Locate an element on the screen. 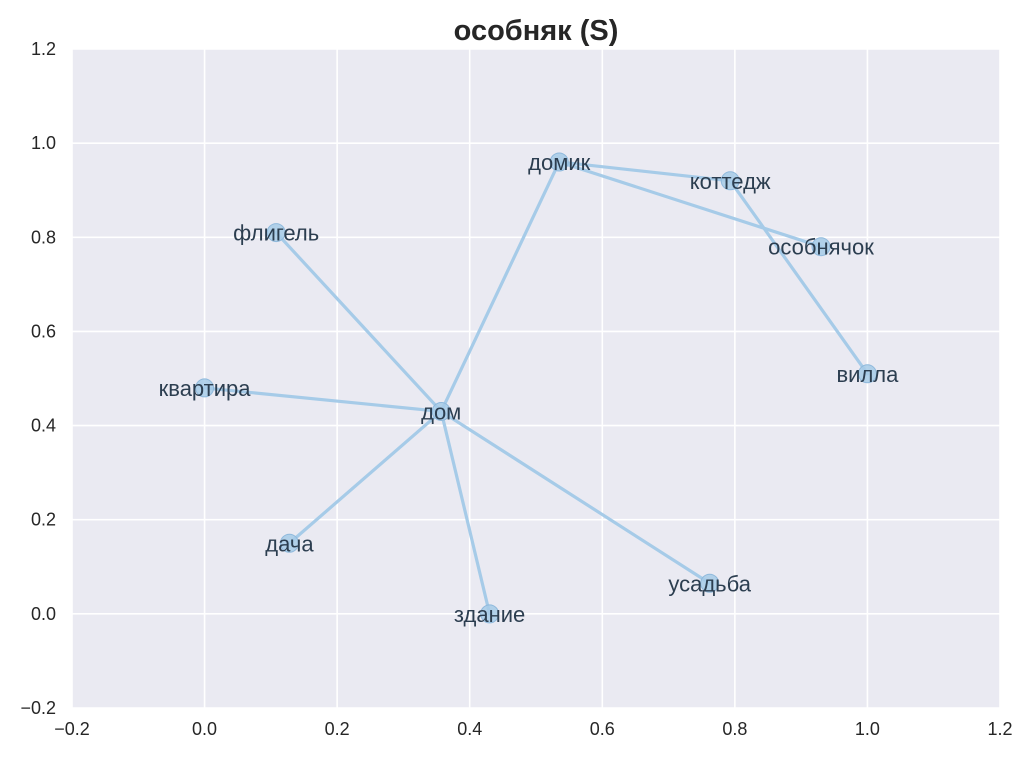 The height and width of the screenshot is (758, 1030). y-tick-label: 0.8 is located at coordinates (43, 237).